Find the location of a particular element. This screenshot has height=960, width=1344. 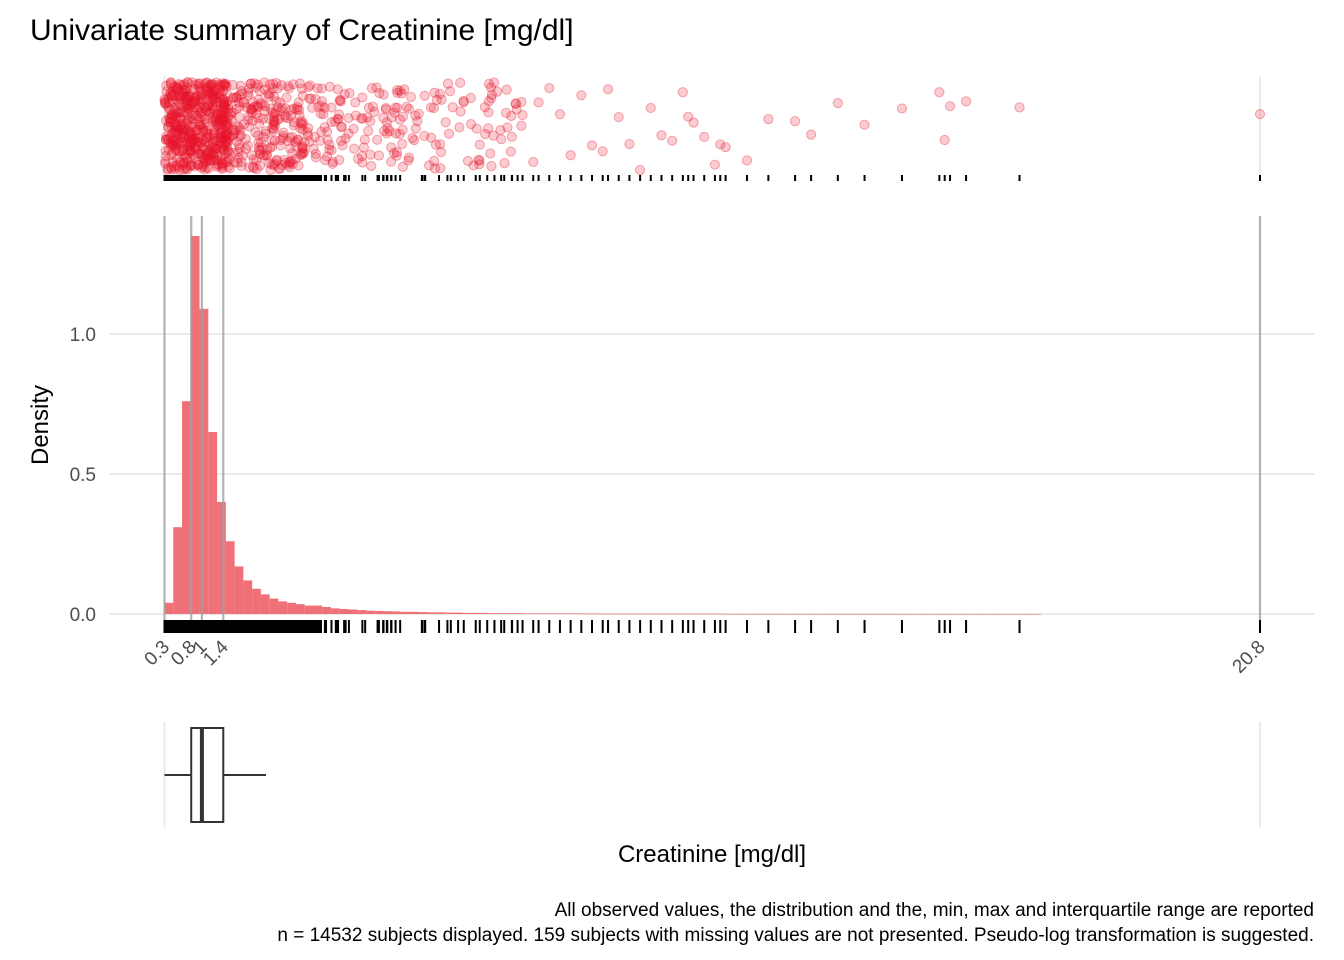

boxplot-panel is located at coordinates (712, 775).